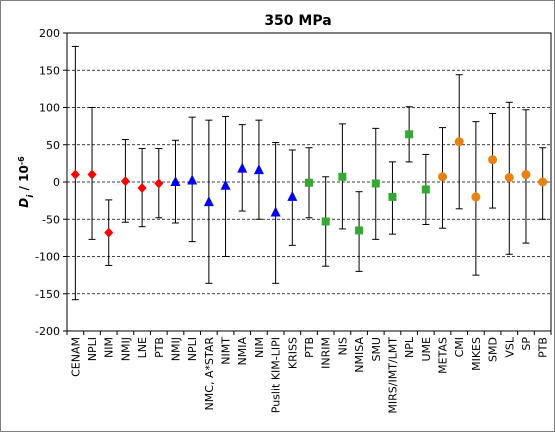 This screenshot has height=432, width=555. I want to click on x-tick-label: METAS, so click(443, 355).